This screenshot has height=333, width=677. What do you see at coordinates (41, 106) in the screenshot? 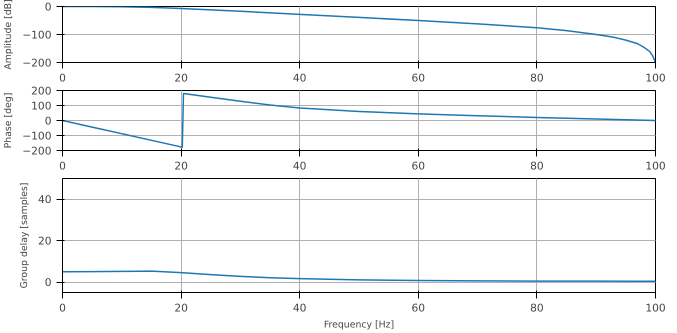
I see `y-tick-label: 100` at bounding box center [41, 106].